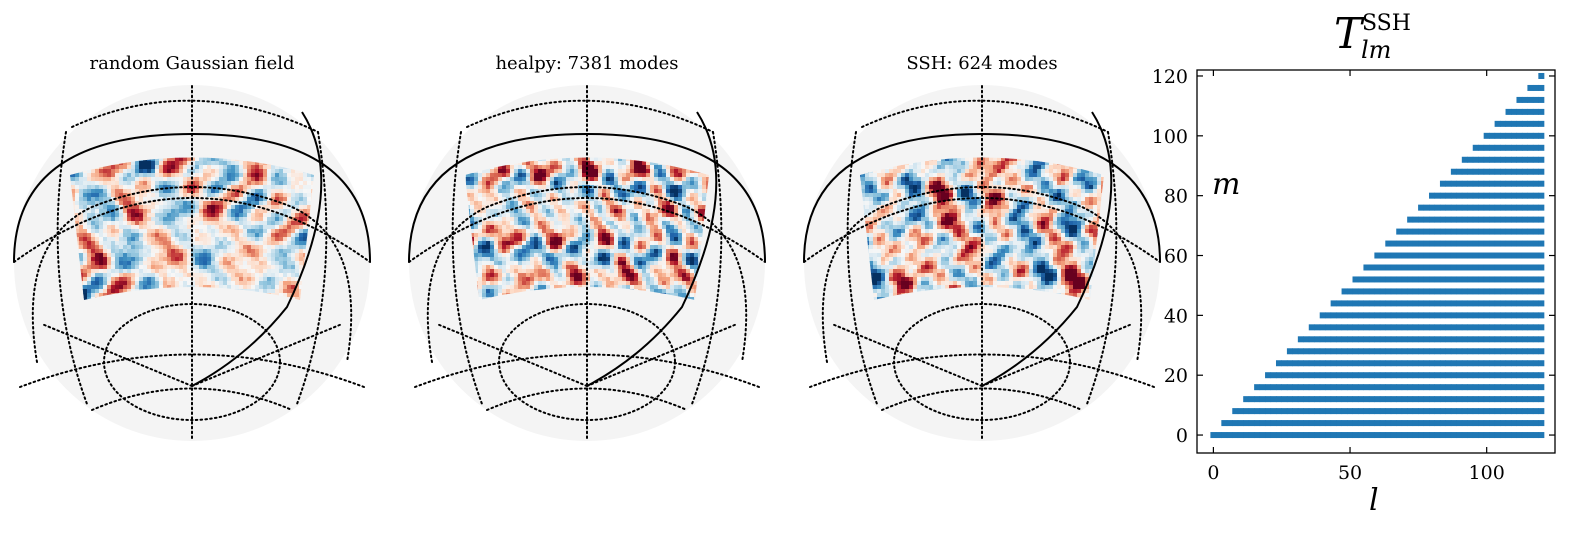  Describe the element at coordinates (1487, 473) in the screenshot. I see `x-tick-label: 100` at that location.